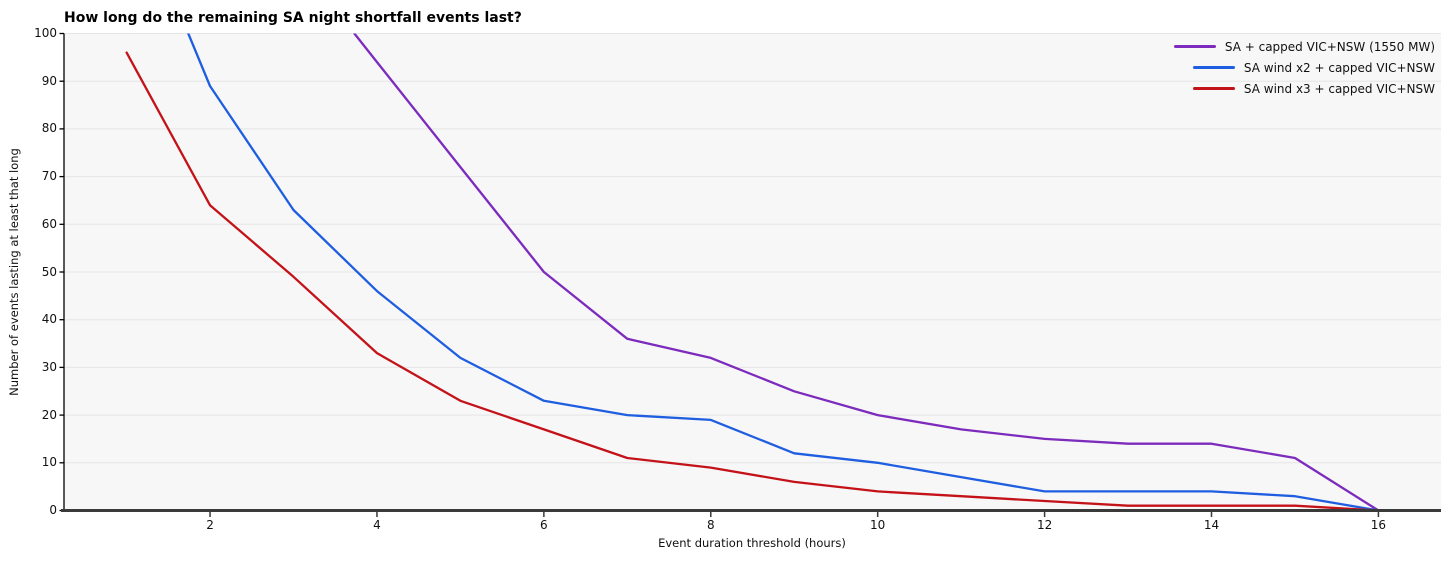  What do you see at coordinates (1378, 525) in the screenshot?
I see `x-tick-label: 16` at bounding box center [1378, 525].